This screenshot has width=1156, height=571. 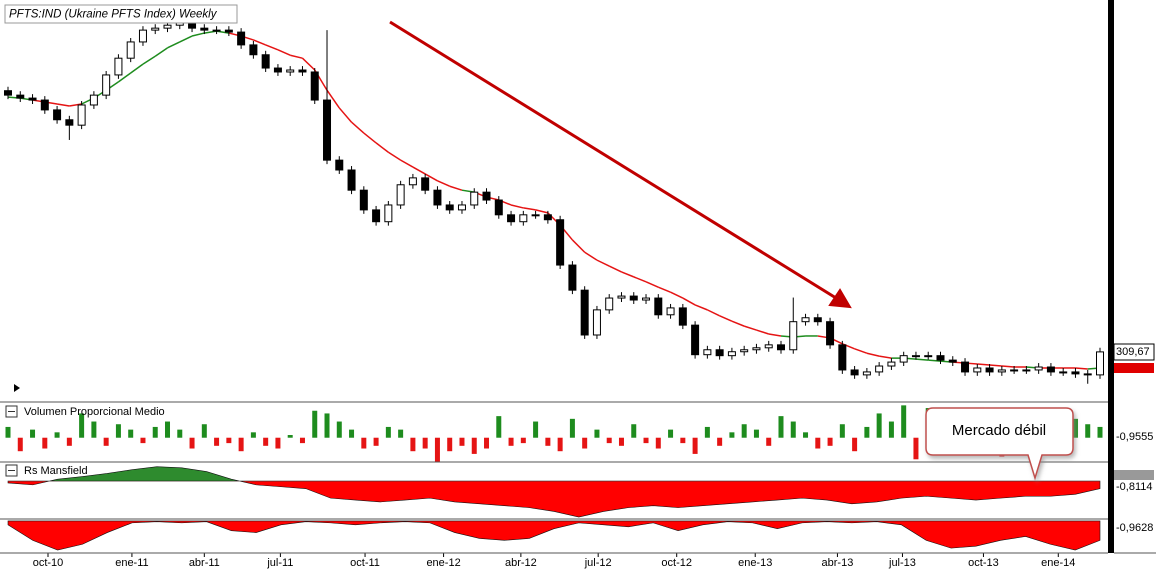 I want to click on x-tick-label: jul-13, so click(x=902, y=563).